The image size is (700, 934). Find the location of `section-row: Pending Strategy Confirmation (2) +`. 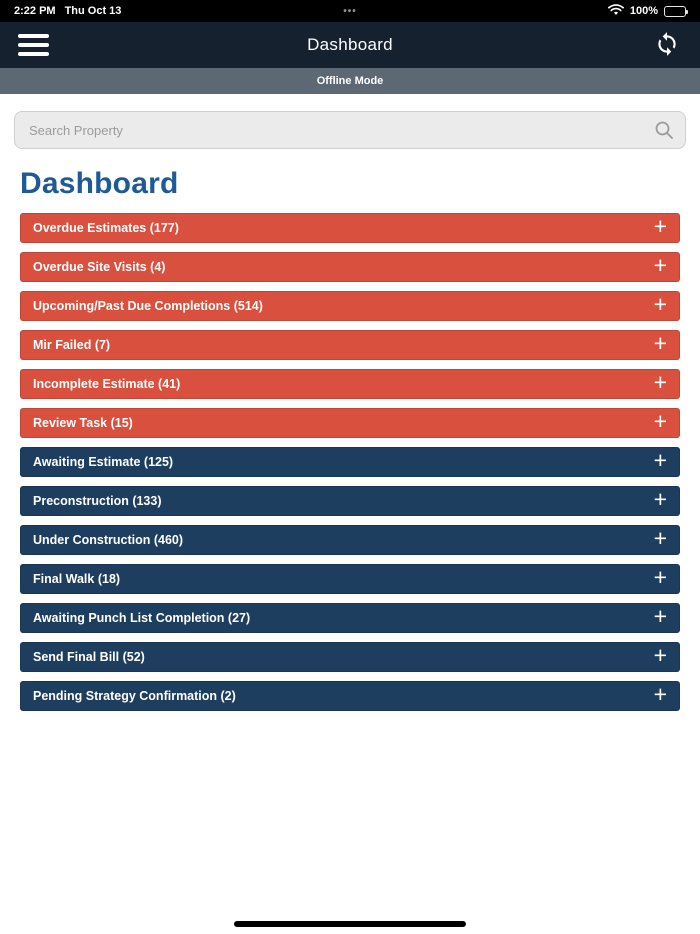

section-row: Pending Strategy Confirmation (2) + is located at coordinates (350, 696).